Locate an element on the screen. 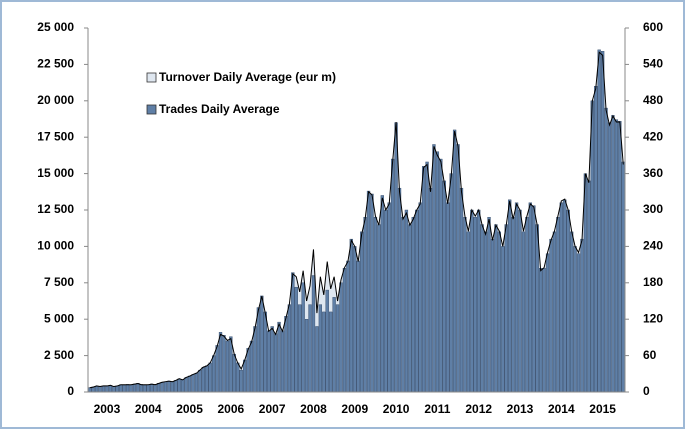  y-tick-label: 7 500 is located at coordinates (59, 282).